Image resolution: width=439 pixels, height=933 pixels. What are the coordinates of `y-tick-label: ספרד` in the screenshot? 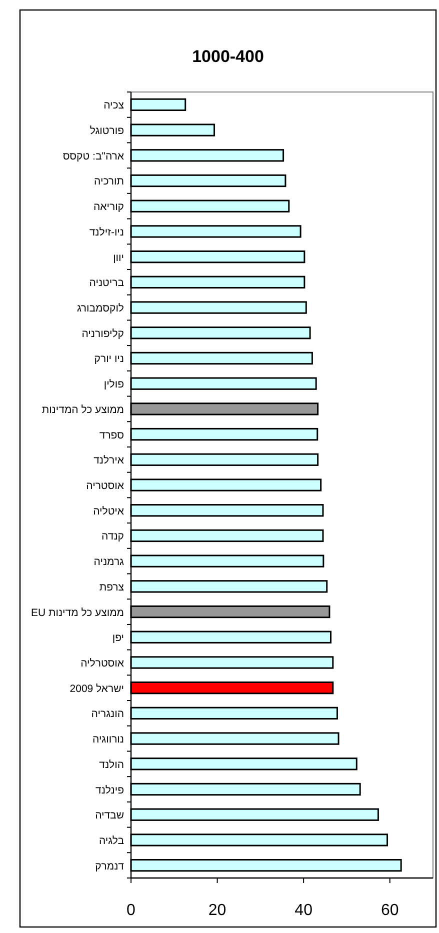 It's located at (111, 435).